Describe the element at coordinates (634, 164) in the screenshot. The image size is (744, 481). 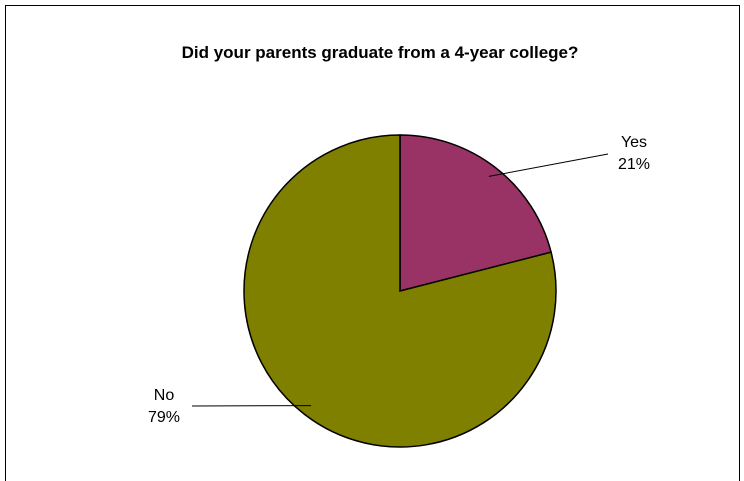
I see `slice-value-label-yes: 21%` at that location.